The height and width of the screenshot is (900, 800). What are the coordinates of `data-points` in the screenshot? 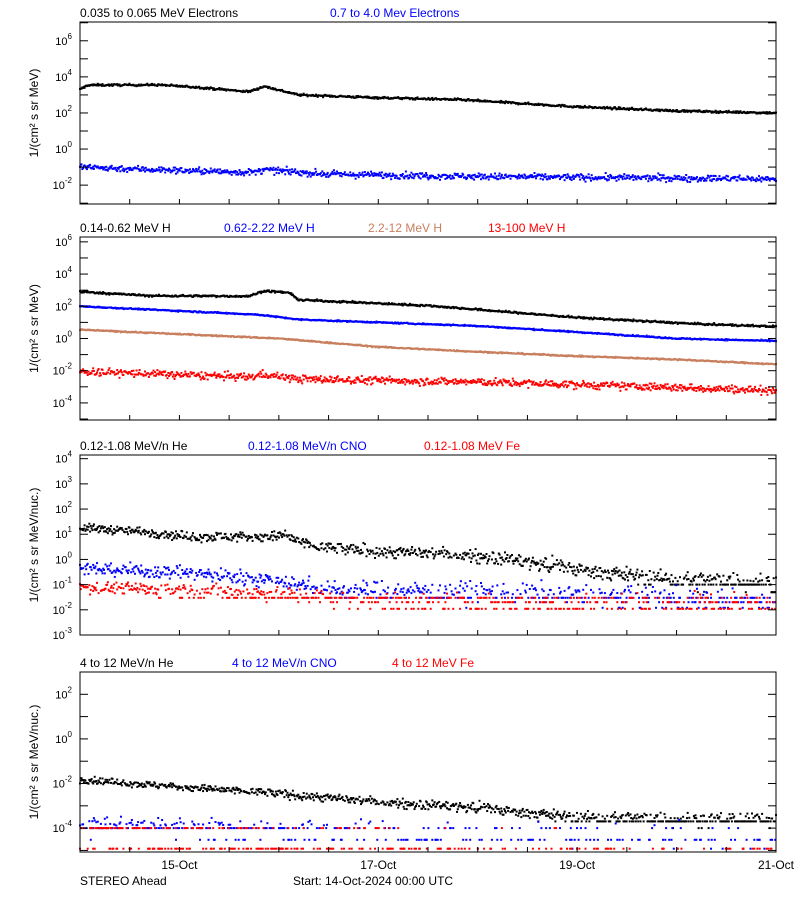 It's located at (428, 342).